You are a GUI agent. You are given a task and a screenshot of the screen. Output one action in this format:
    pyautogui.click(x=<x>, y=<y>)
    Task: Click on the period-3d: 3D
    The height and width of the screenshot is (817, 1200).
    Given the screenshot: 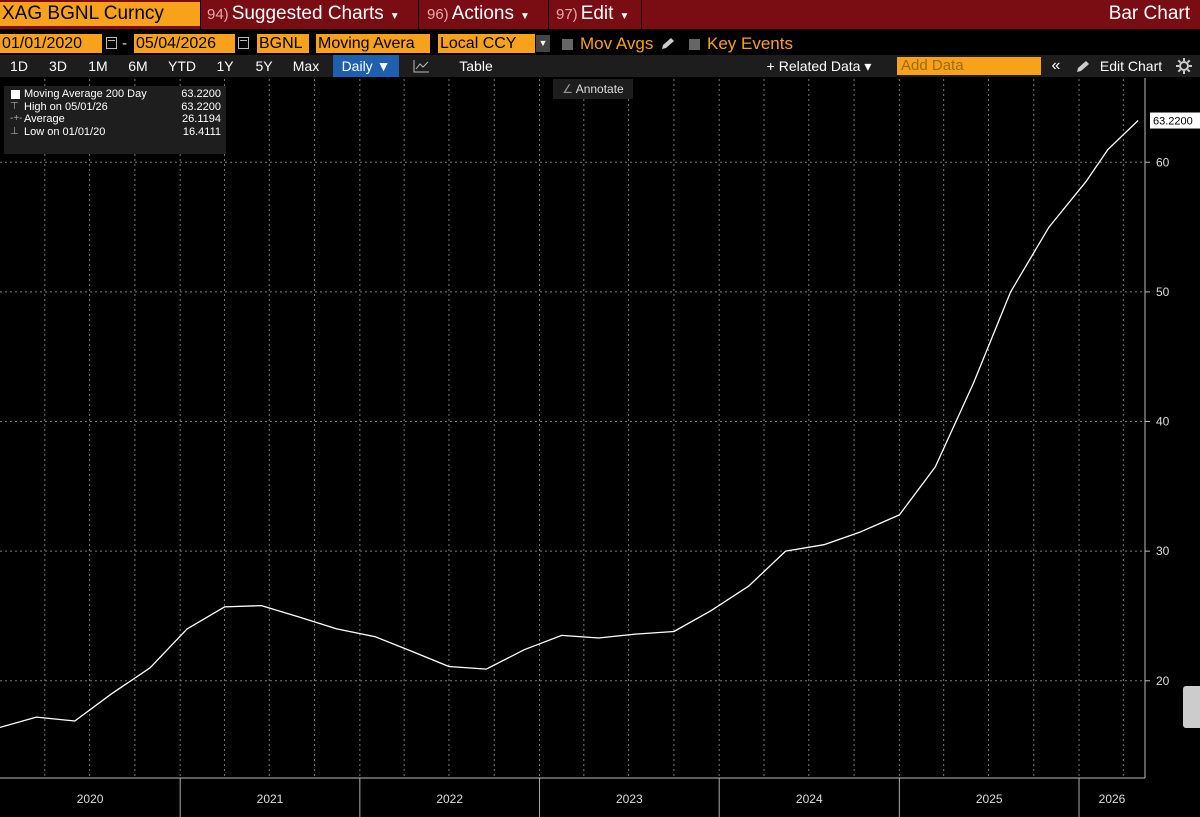 What is the action you would take?
    pyautogui.click(x=58, y=66)
    